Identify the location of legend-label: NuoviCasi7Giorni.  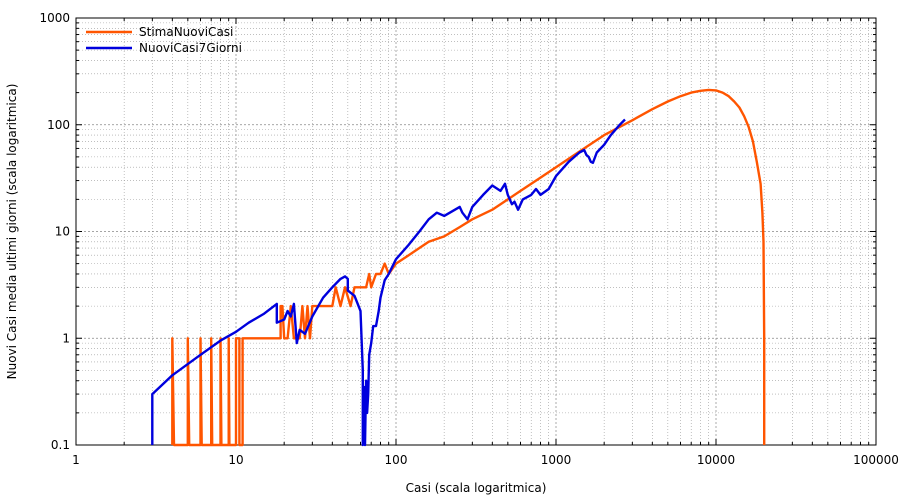
(190, 48).